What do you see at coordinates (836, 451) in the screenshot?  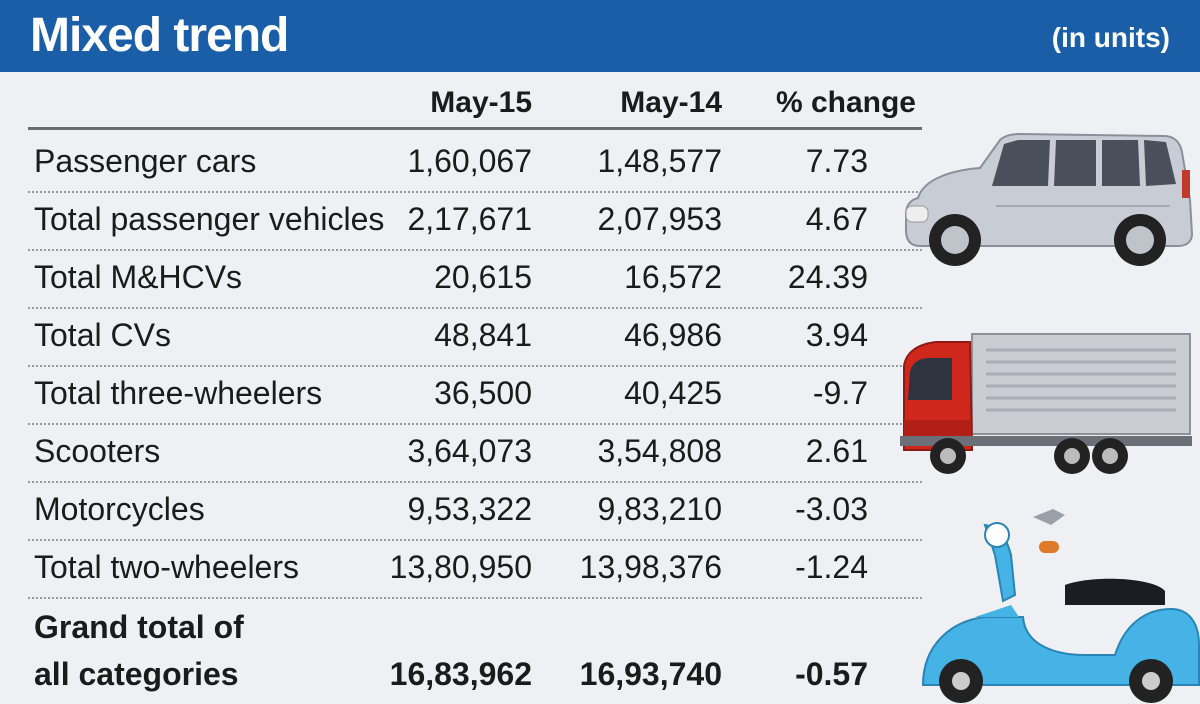 I see `cell-change: 2.61` at bounding box center [836, 451].